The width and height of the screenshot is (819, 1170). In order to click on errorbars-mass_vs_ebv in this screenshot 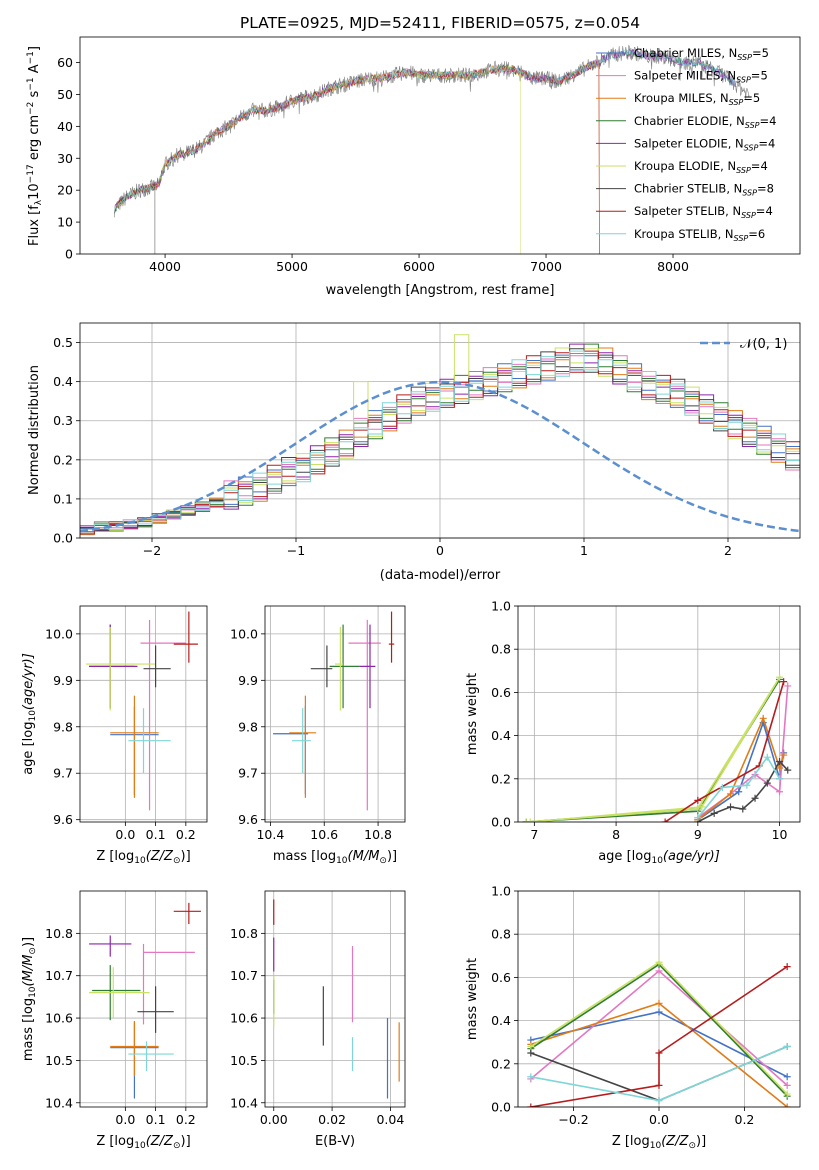, I will do `click(336, 999)`.